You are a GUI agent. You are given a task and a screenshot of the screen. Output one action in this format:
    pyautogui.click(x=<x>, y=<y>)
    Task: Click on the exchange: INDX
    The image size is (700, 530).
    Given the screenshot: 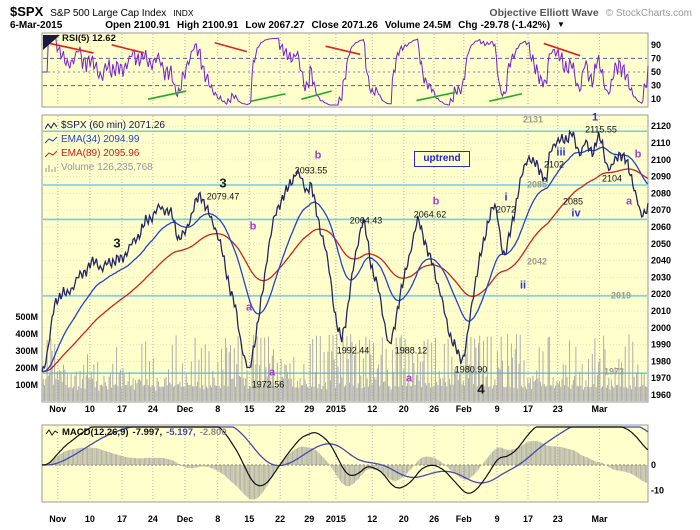 What is the action you would take?
    pyautogui.click(x=183, y=13)
    